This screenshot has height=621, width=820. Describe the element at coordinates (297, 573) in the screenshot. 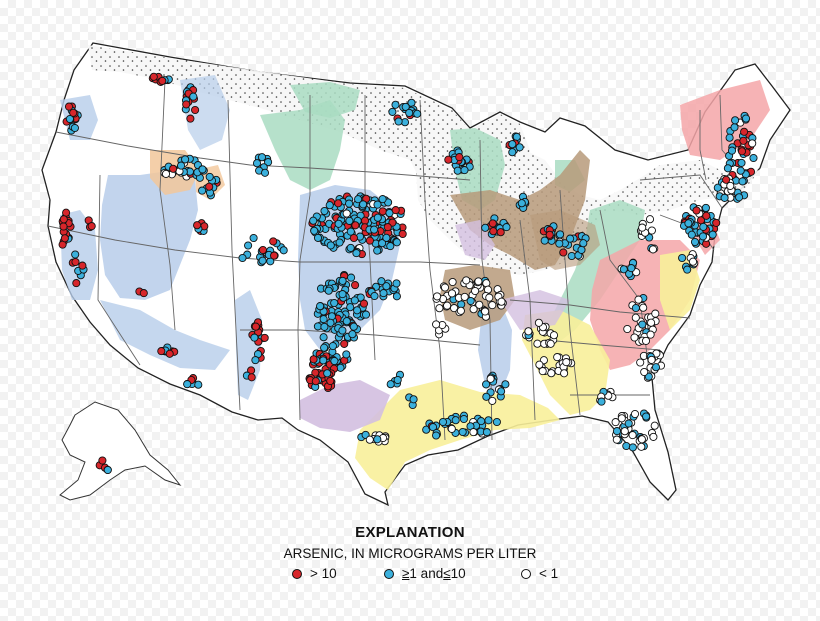

I see `red-dot-icon` at that location.